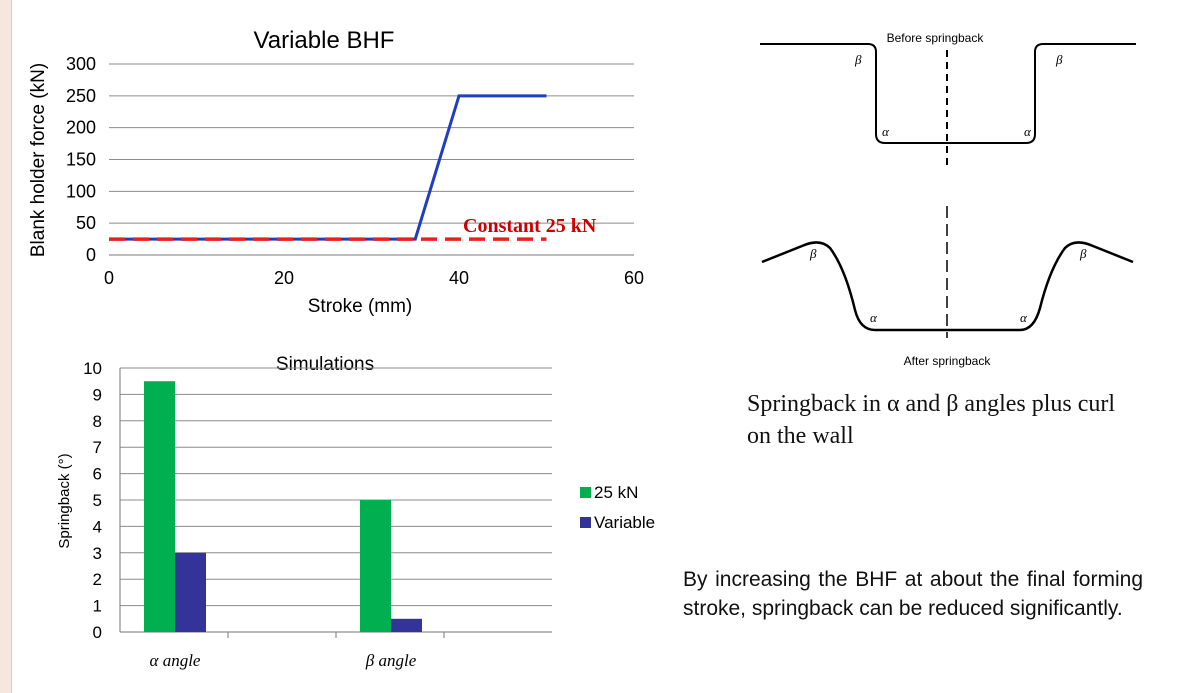 The image size is (1200, 693). I want to click on bar-category-label: α angle, so click(175, 660).